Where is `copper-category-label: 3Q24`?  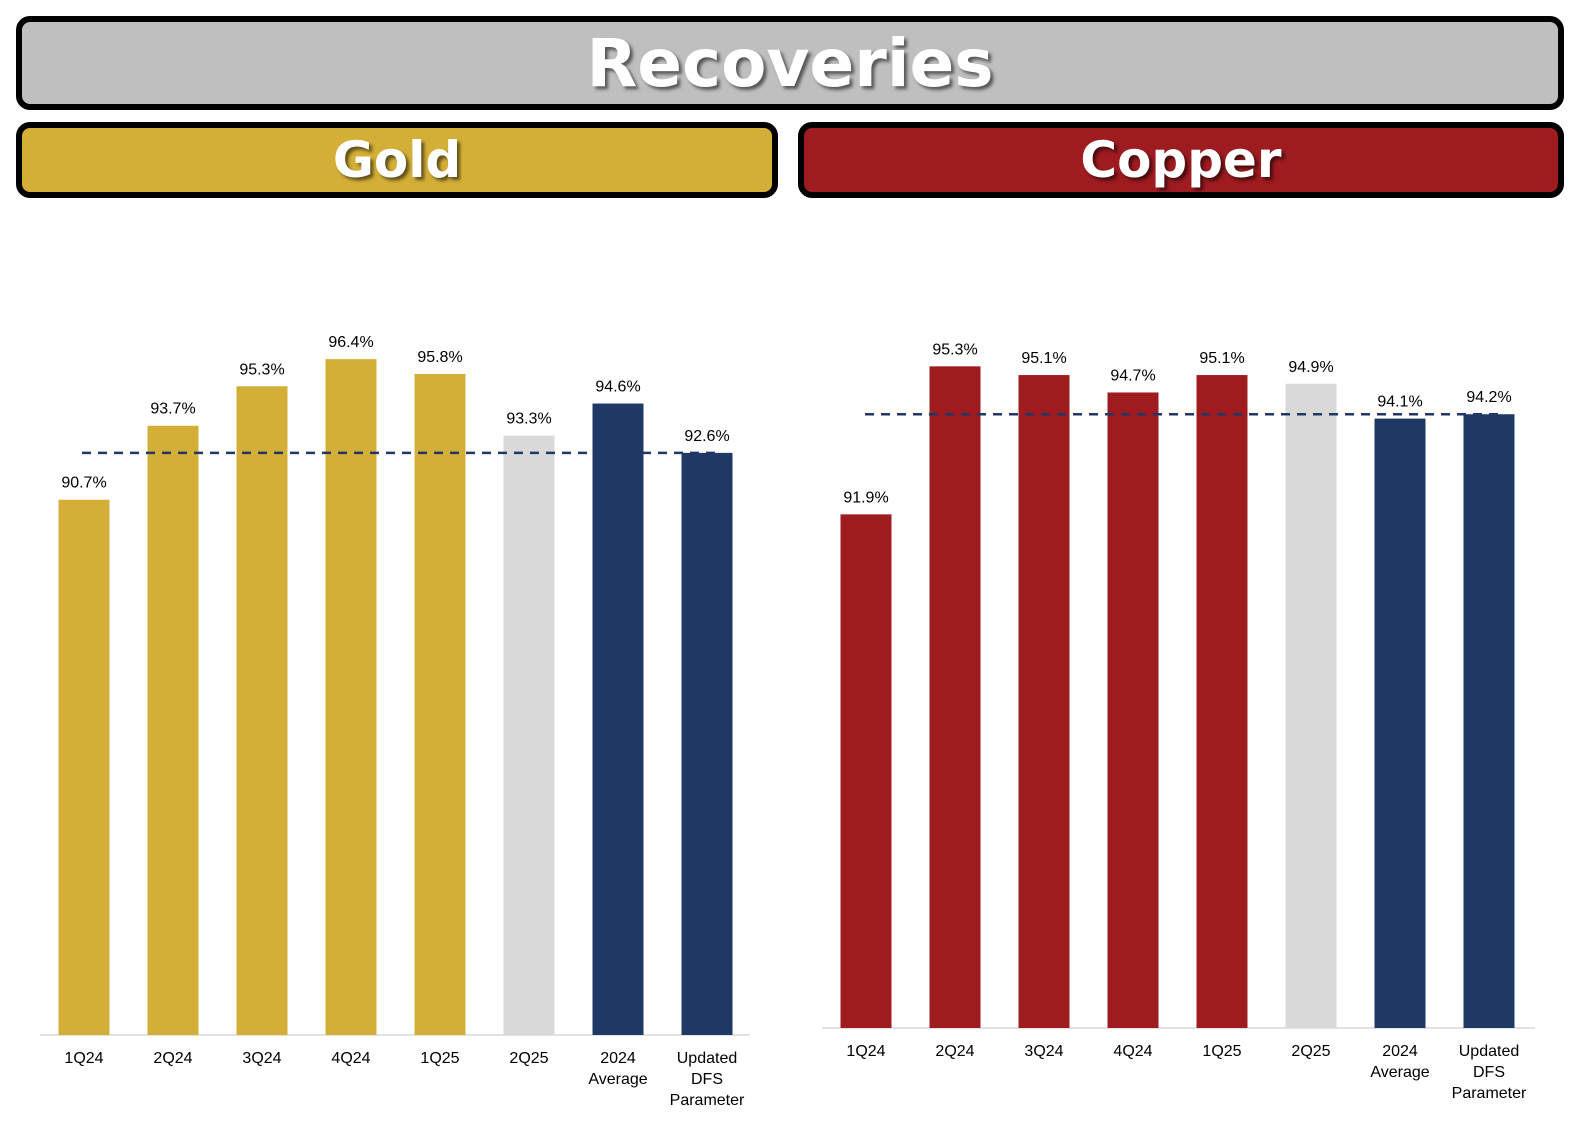 copper-category-label: 3Q24 is located at coordinates (1043, 1051).